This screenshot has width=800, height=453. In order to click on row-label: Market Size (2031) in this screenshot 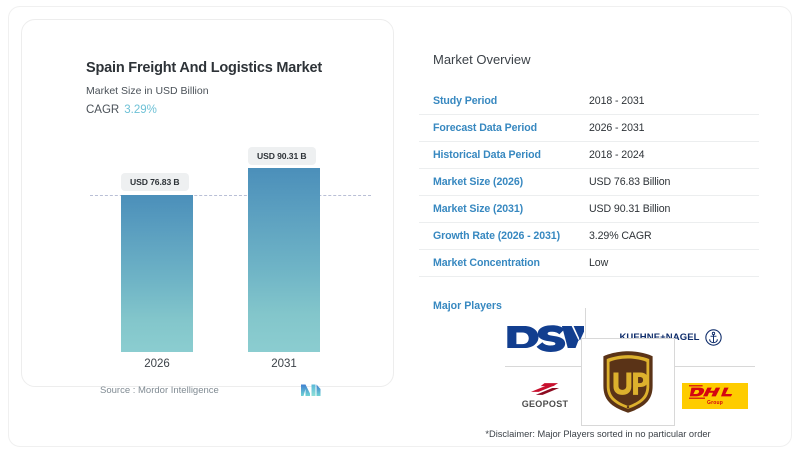, I will do `click(478, 209)`.